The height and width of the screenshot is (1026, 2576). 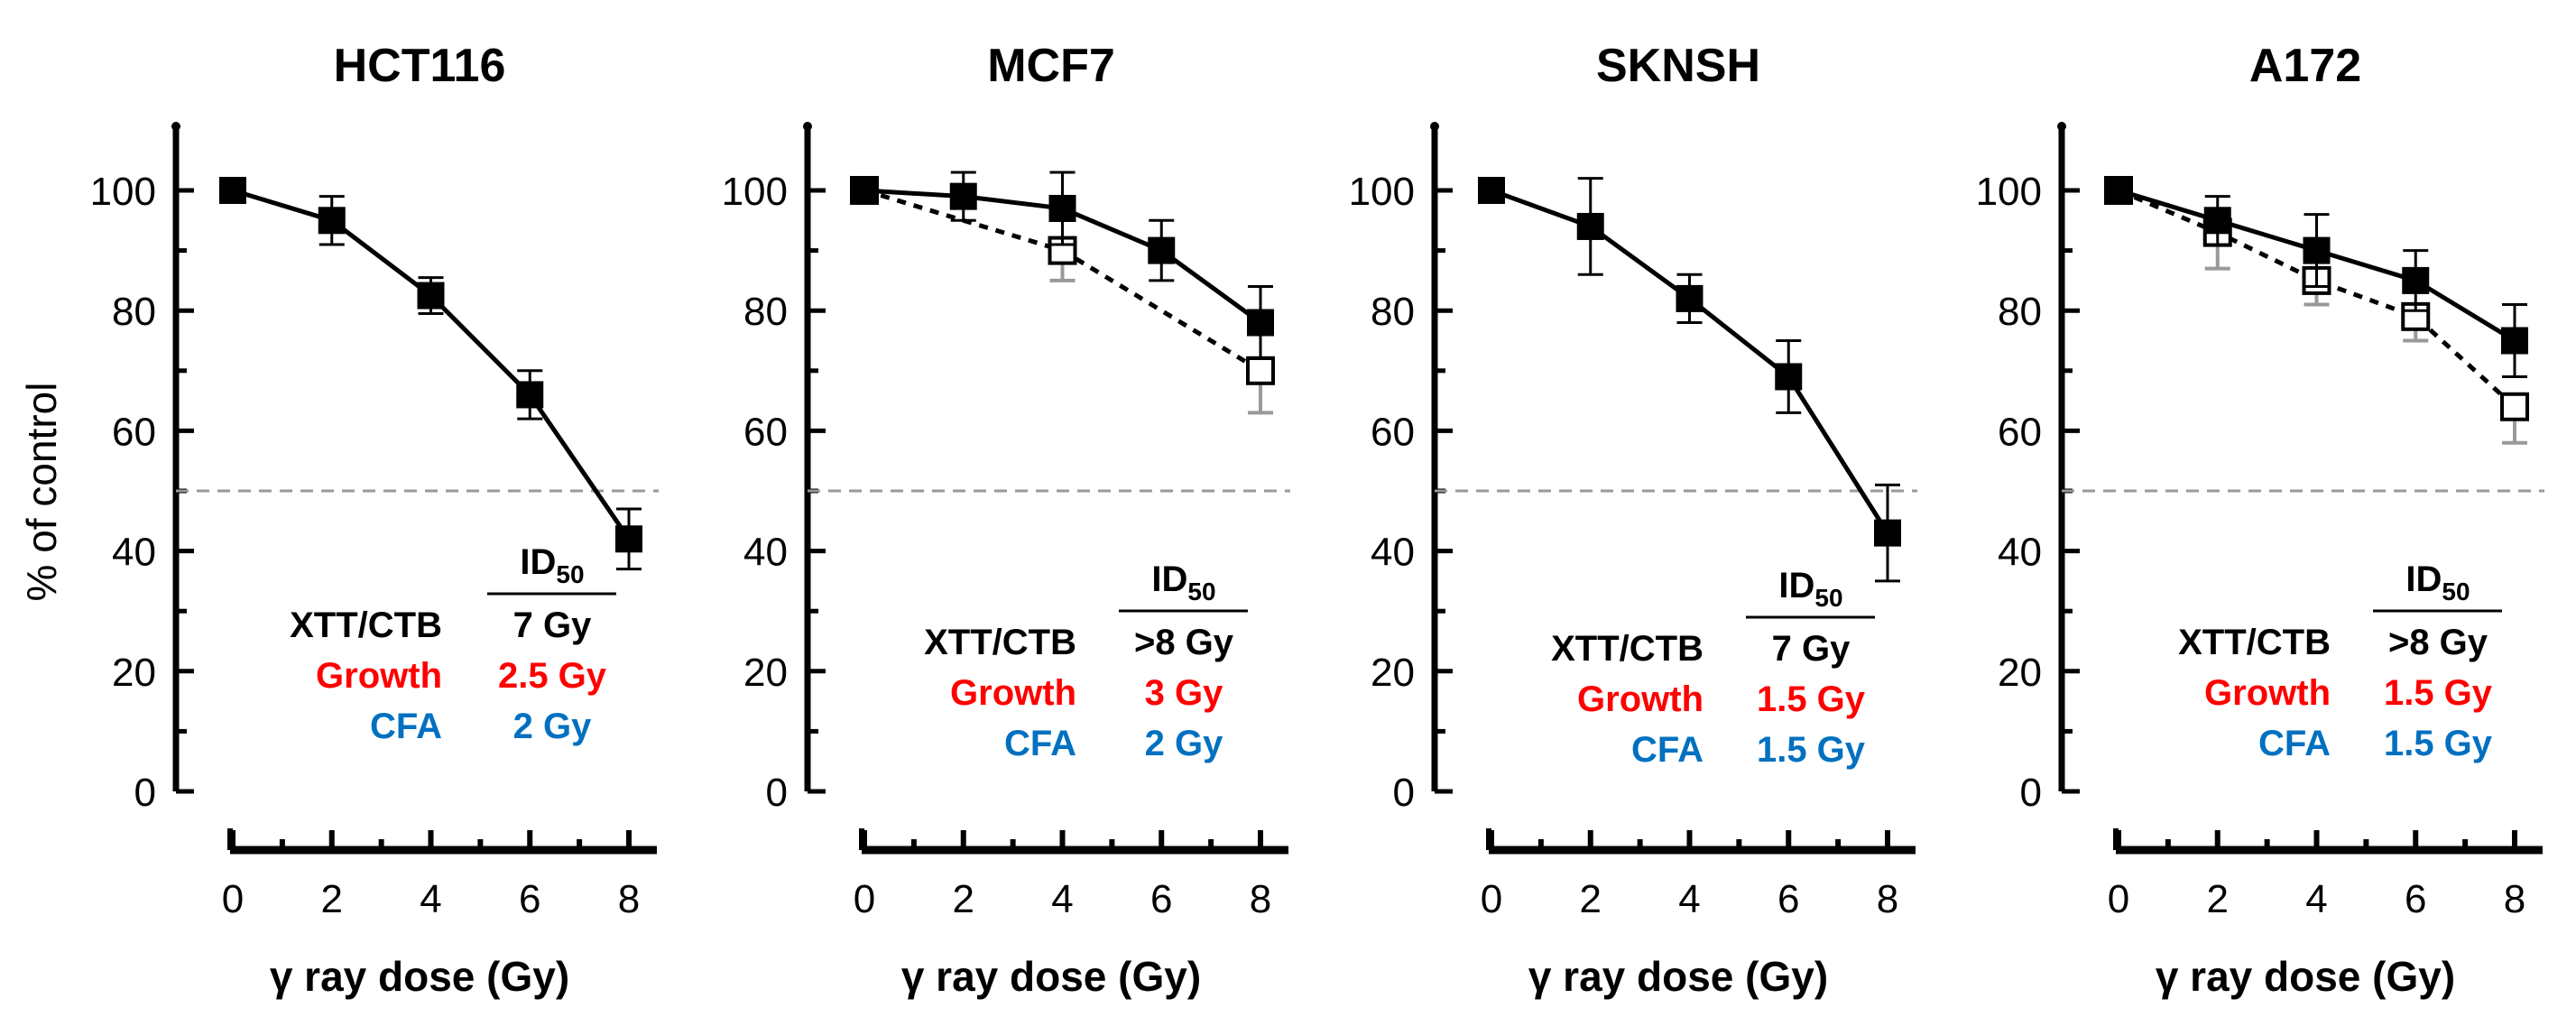 I want to click on panel-title-hct116: HCT116, so click(x=420, y=66).